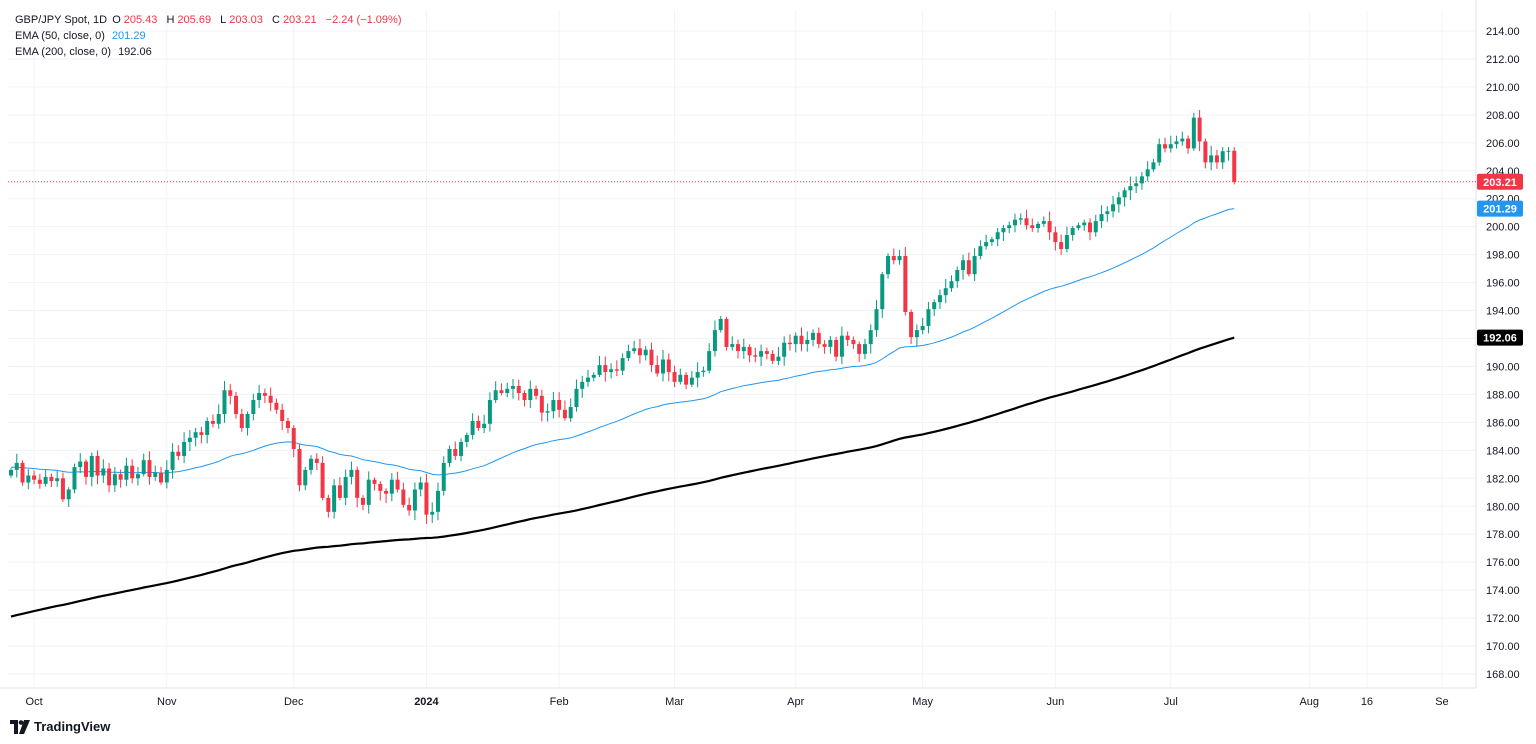  Describe the element at coordinates (737, 702) in the screenshot. I see `time-axis: Oct Nov Dec 2024 Feb Mar Apr May Jun Jul Aug 16 Se` at that location.